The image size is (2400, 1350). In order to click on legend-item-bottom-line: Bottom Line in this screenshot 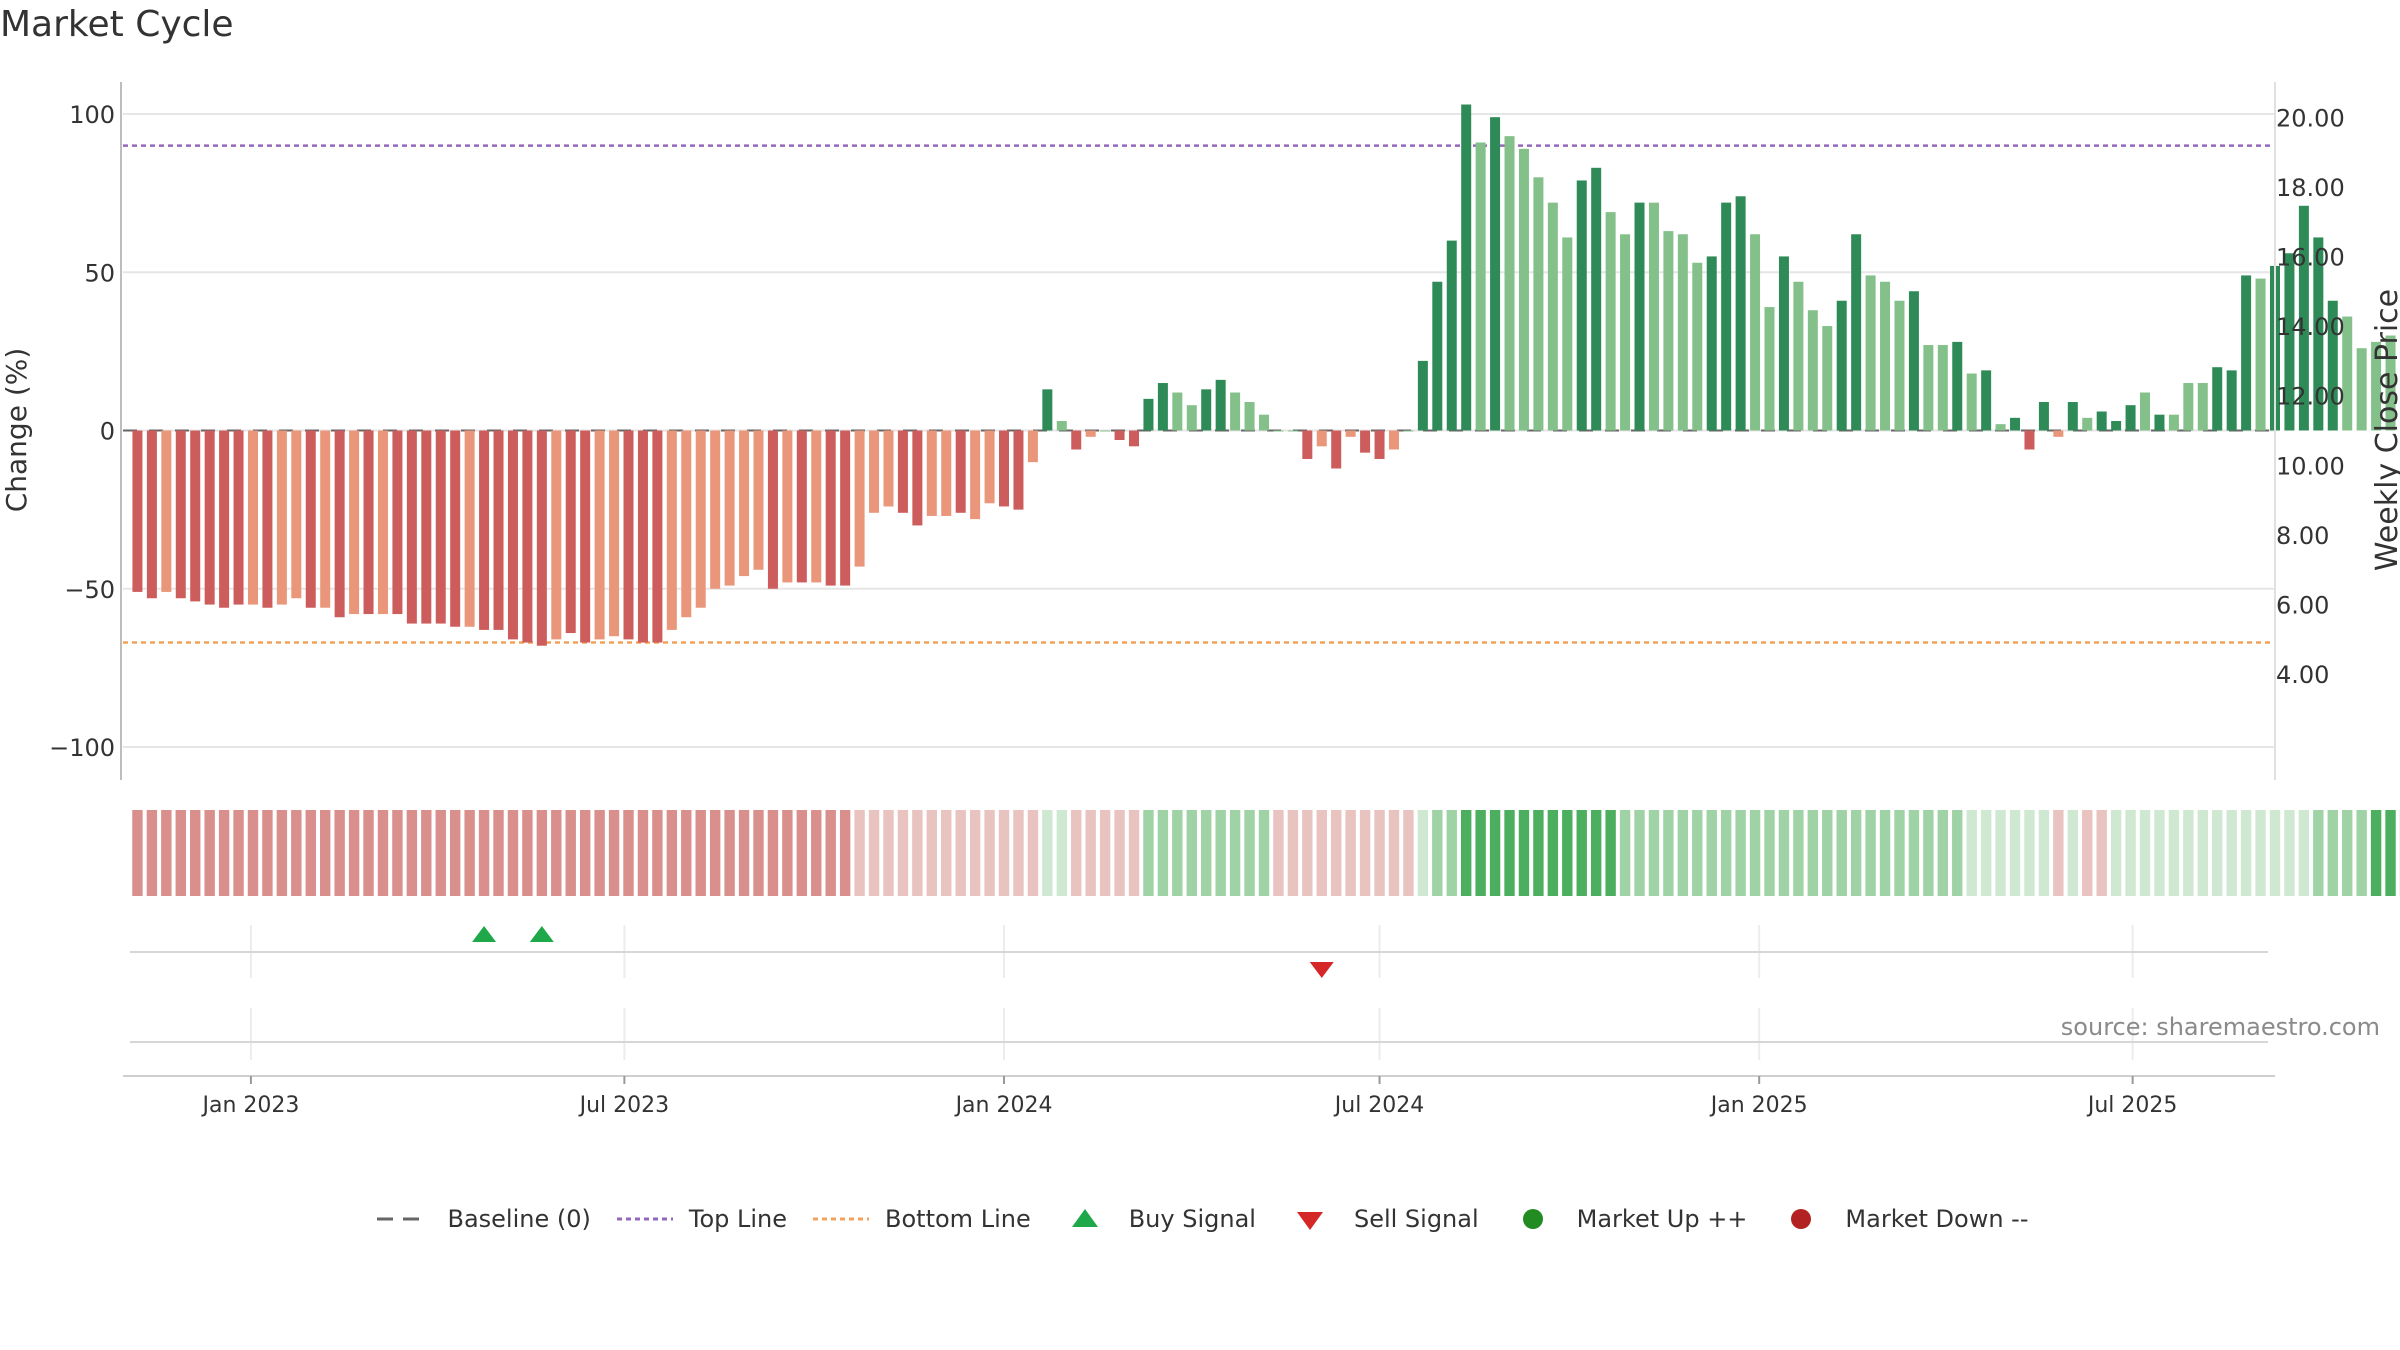, I will do `click(920, 1219)`.